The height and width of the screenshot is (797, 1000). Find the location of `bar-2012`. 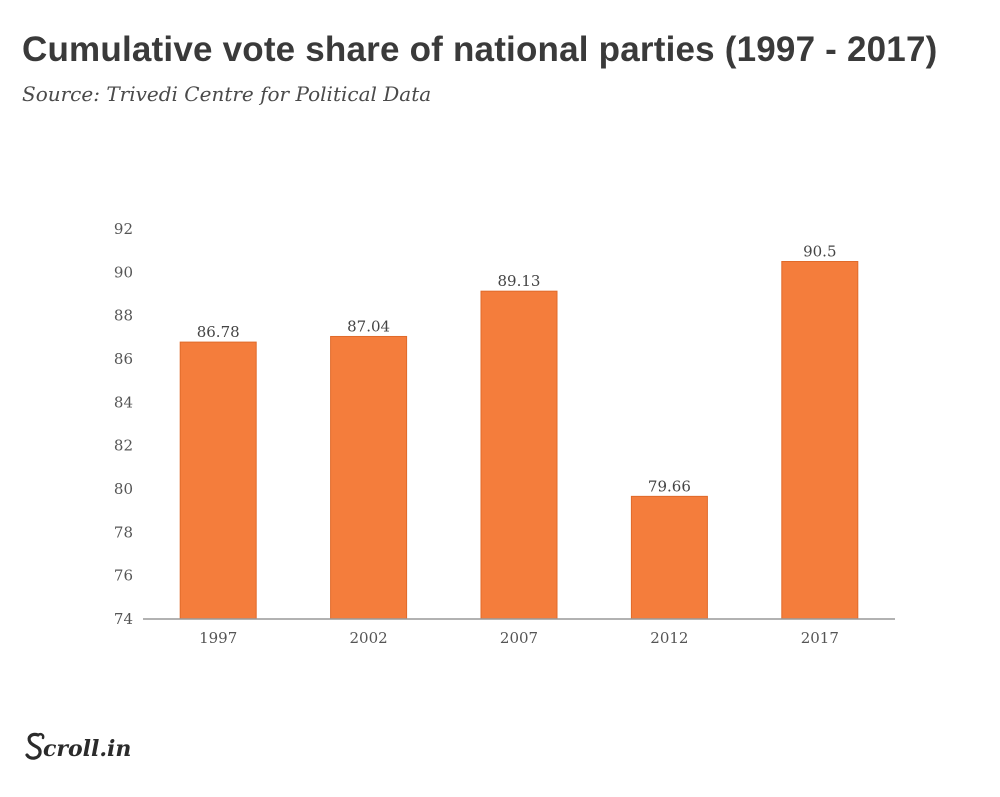

bar-2012 is located at coordinates (669, 557).